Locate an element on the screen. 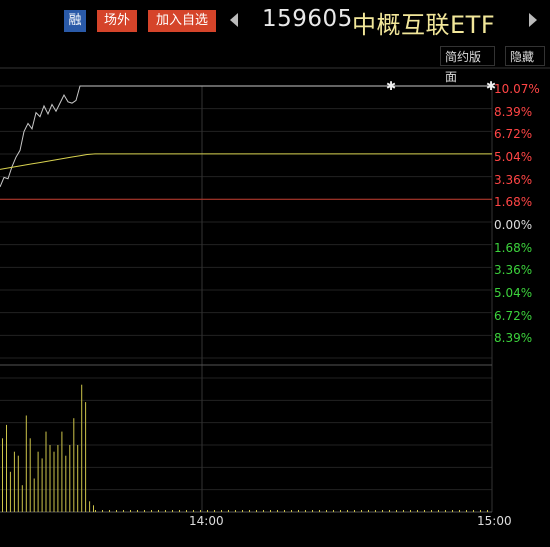 The width and height of the screenshot is (550, 547). y-label-down: 6.72% is located at coordinates (513, 315).